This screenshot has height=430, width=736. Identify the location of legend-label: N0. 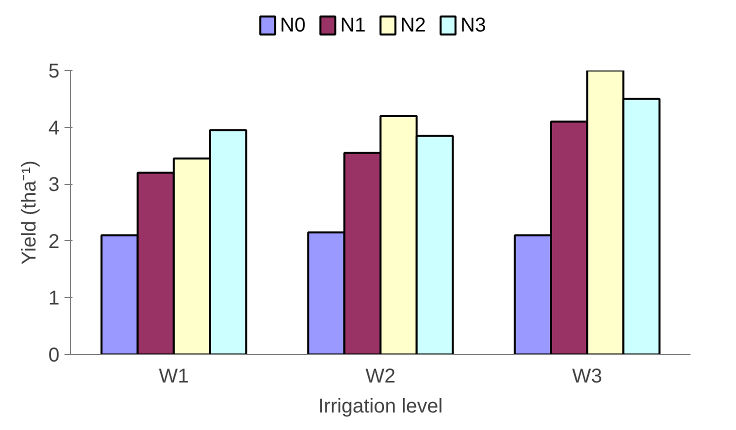
(293, 25).